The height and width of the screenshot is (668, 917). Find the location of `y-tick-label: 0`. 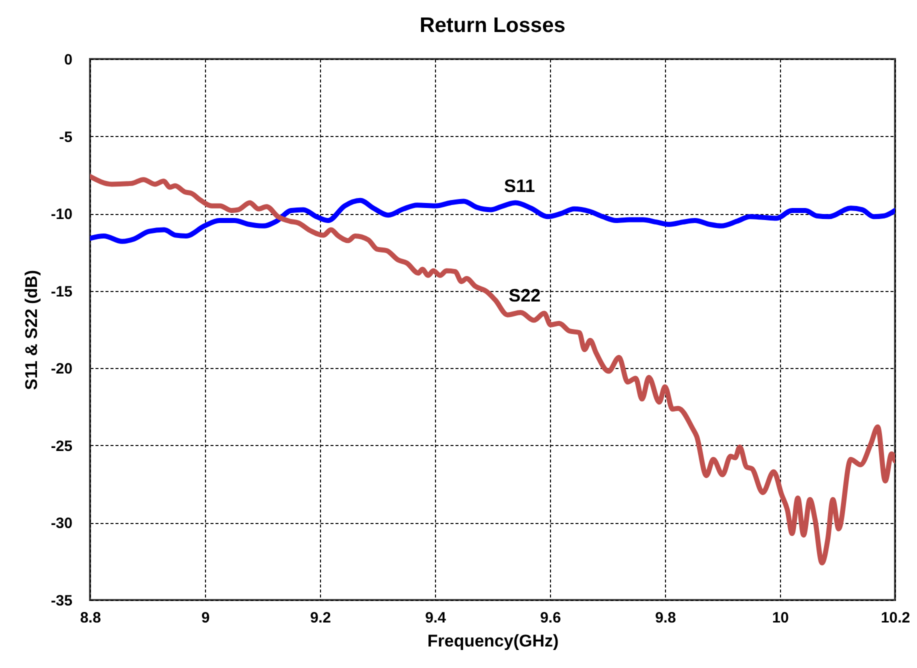

y-tick-label: 0 is located at coordinates (68, 60).